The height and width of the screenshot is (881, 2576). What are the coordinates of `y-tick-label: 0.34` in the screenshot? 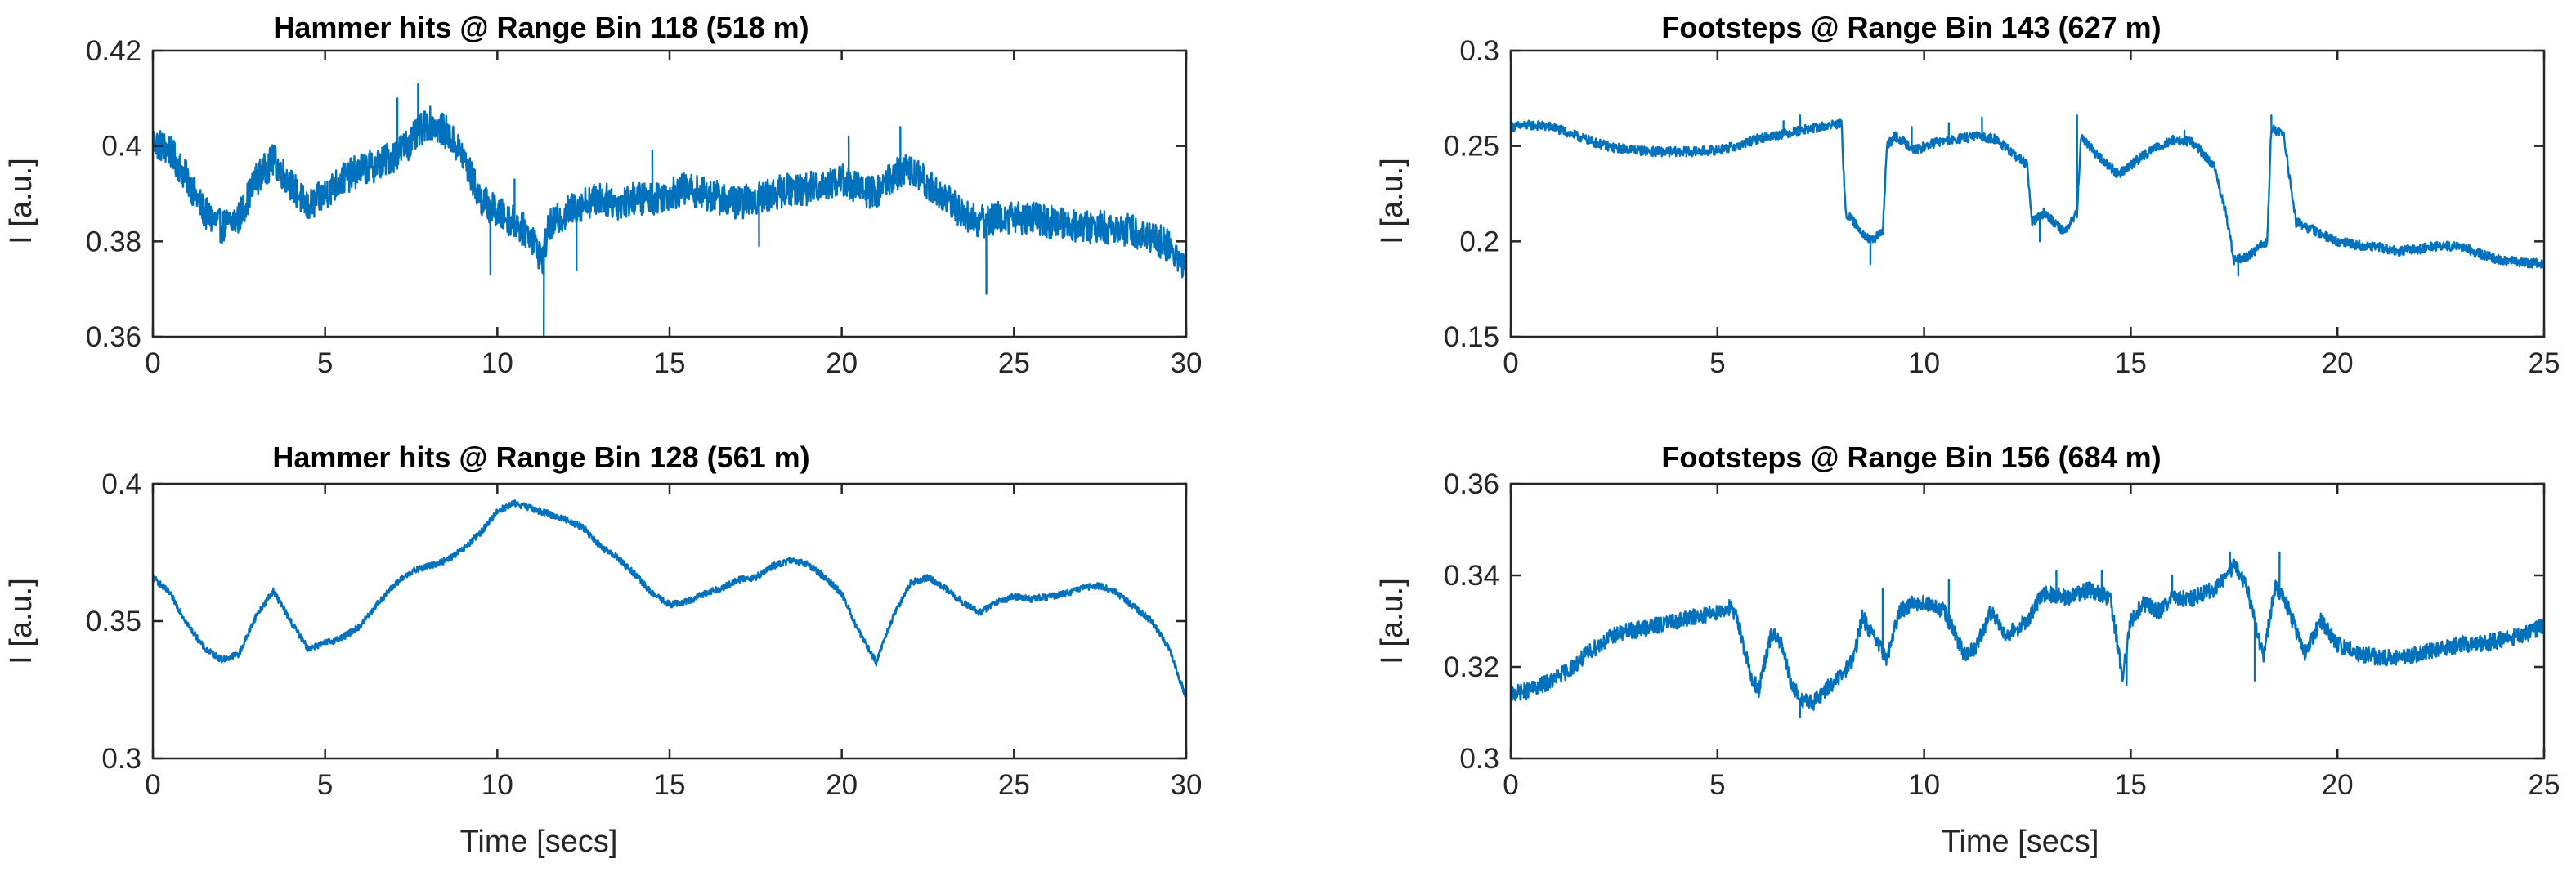 It's located at (1471, 576).